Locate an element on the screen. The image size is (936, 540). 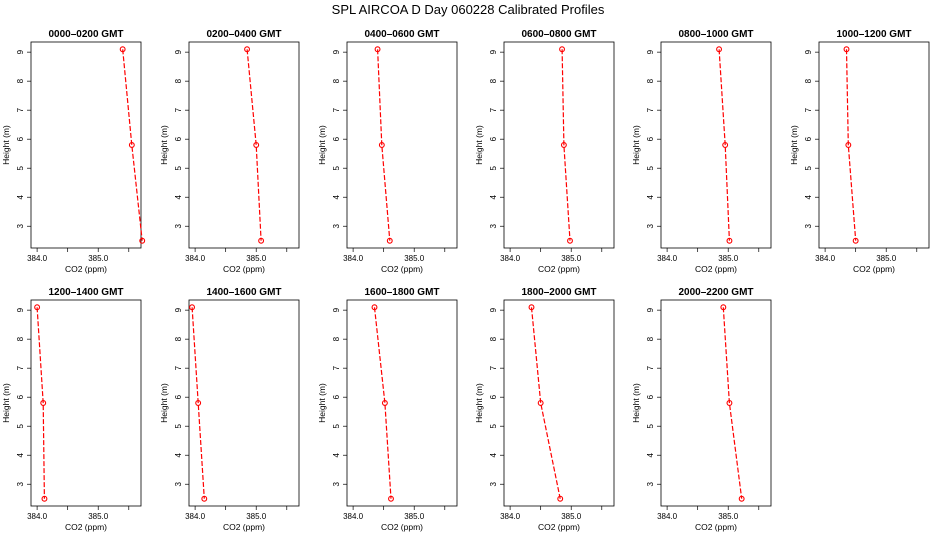
panel-title: 0600–0800 GMT is located at coordinates (558, 34).